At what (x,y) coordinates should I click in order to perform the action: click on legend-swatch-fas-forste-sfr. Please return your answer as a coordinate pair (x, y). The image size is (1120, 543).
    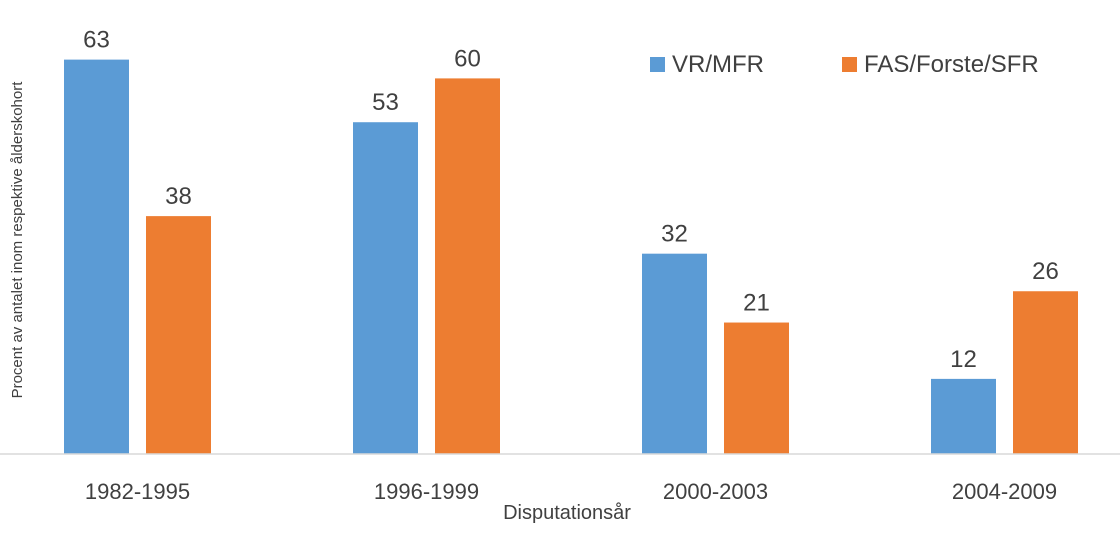
    Looking at the image, I should click on (849, 64).